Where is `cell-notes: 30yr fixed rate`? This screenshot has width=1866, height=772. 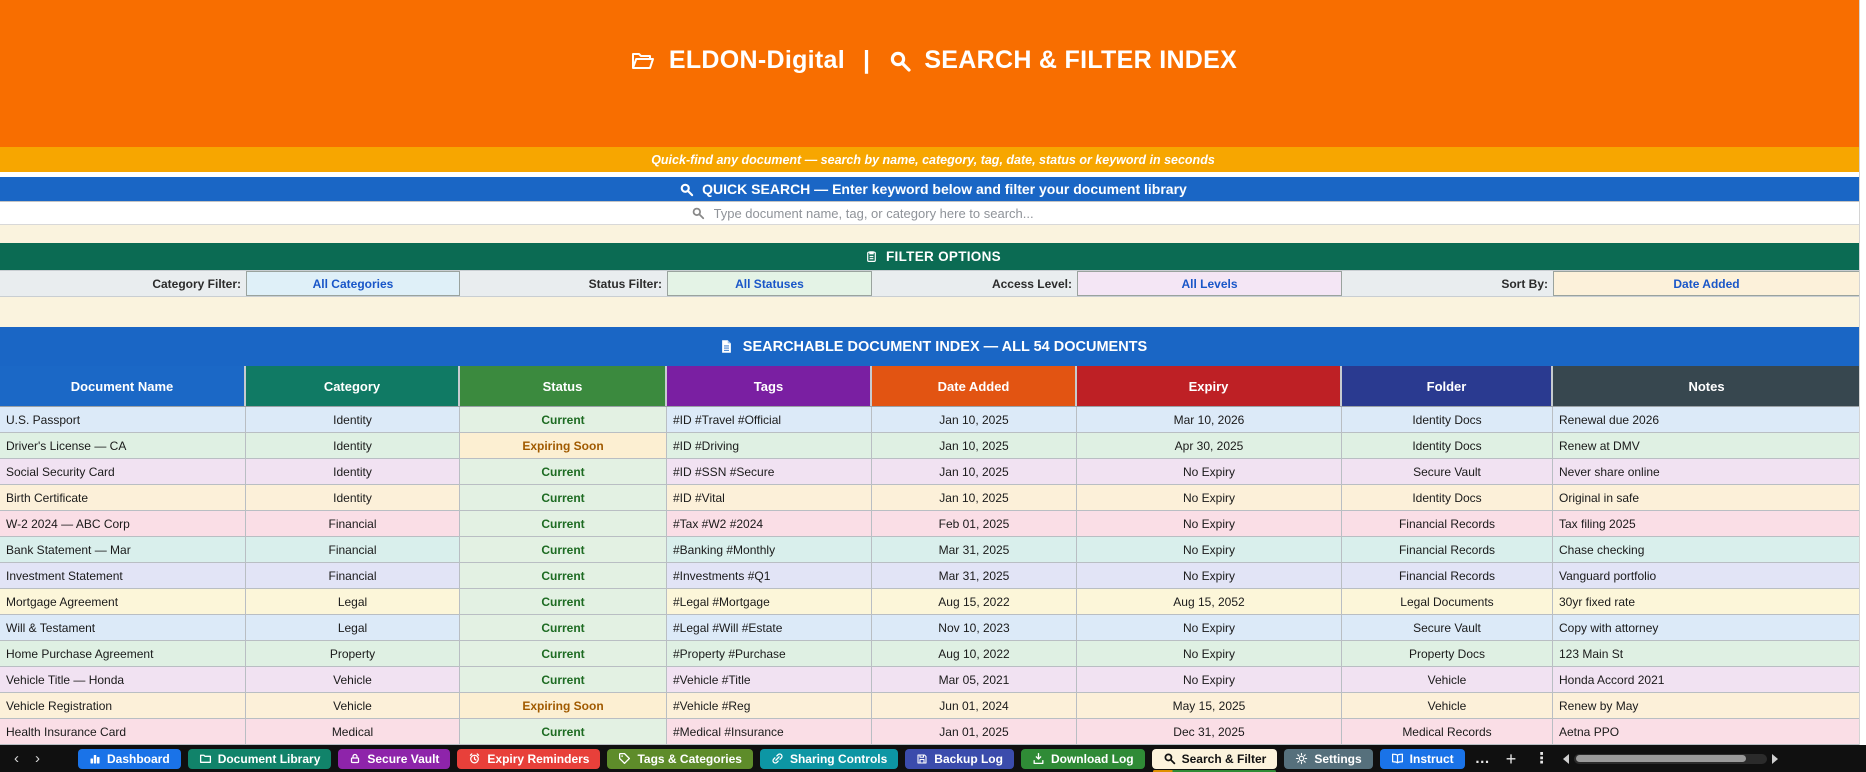 cell-notes: 30yr fixed rate is located at coordinates (1706, 602).